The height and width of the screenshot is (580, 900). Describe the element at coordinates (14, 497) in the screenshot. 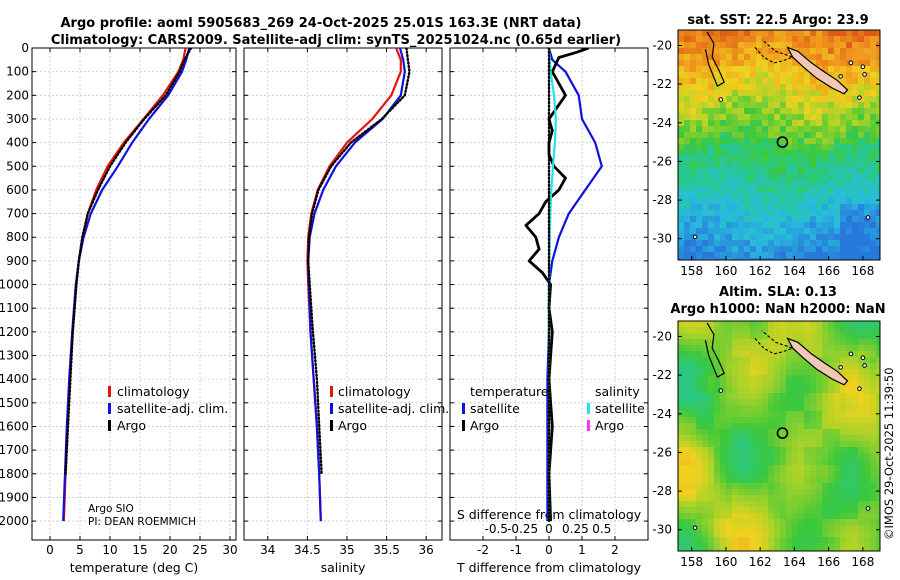

I see `depth-tick-label: 1900` at that location.